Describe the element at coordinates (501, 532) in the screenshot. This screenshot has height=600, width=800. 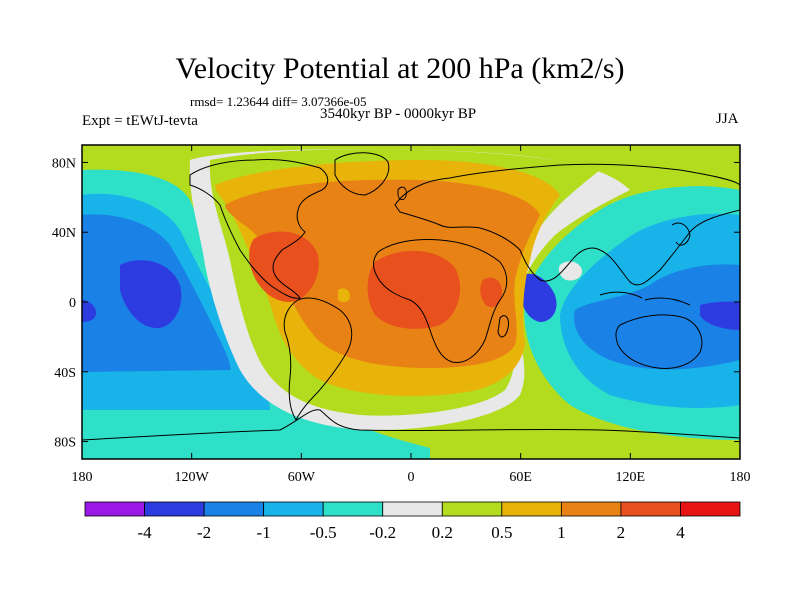
I see `colorbar-label-6: 0.5` at that location.